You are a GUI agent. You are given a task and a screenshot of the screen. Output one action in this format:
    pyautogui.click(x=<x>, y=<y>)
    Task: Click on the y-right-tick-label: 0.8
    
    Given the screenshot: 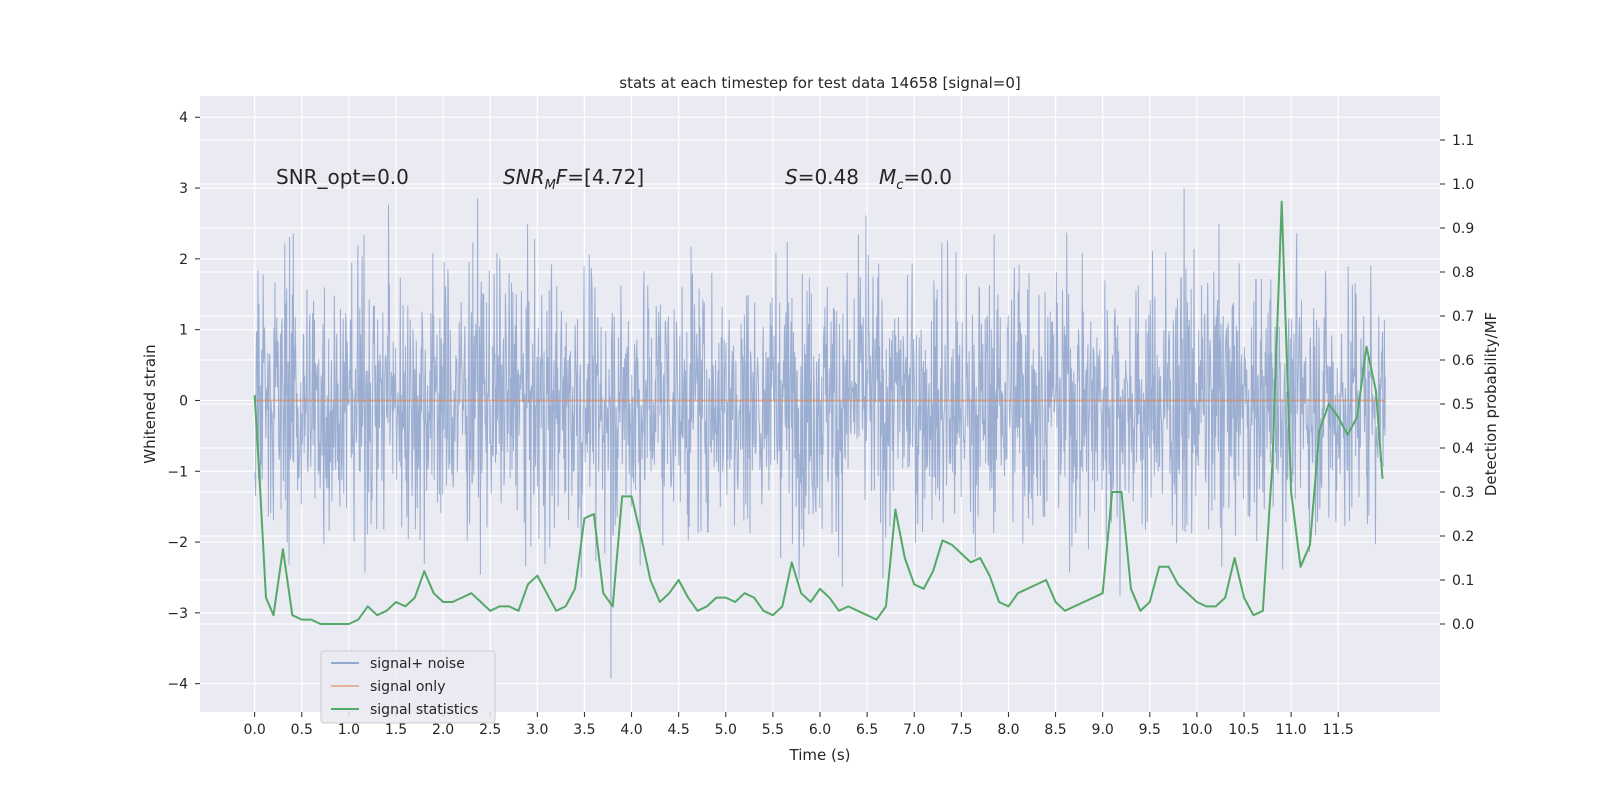 What is the action you would take?
    pyautogui.click(x=1463, y=273)
    